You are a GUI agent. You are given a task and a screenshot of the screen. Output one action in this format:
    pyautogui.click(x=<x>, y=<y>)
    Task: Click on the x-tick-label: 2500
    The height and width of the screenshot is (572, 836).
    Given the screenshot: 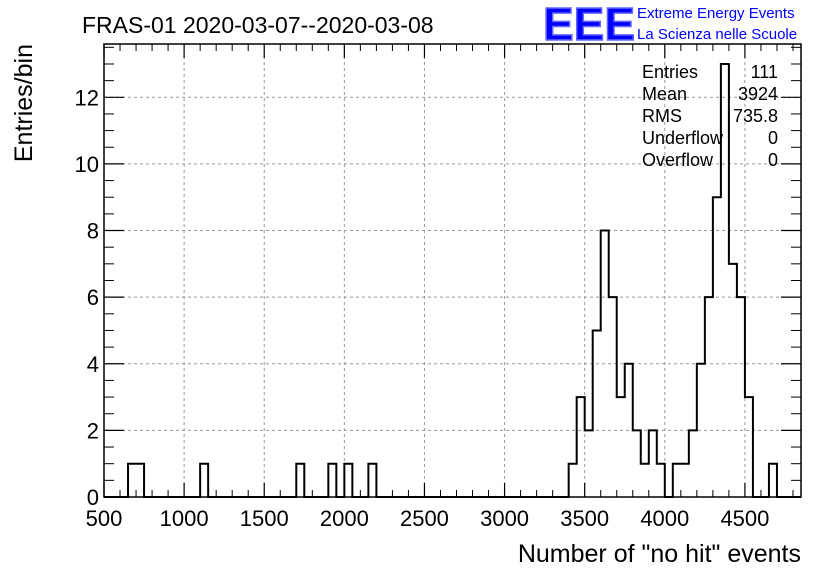 What is the action you would take?
    pyautogui.click(x=424, y=518)
    